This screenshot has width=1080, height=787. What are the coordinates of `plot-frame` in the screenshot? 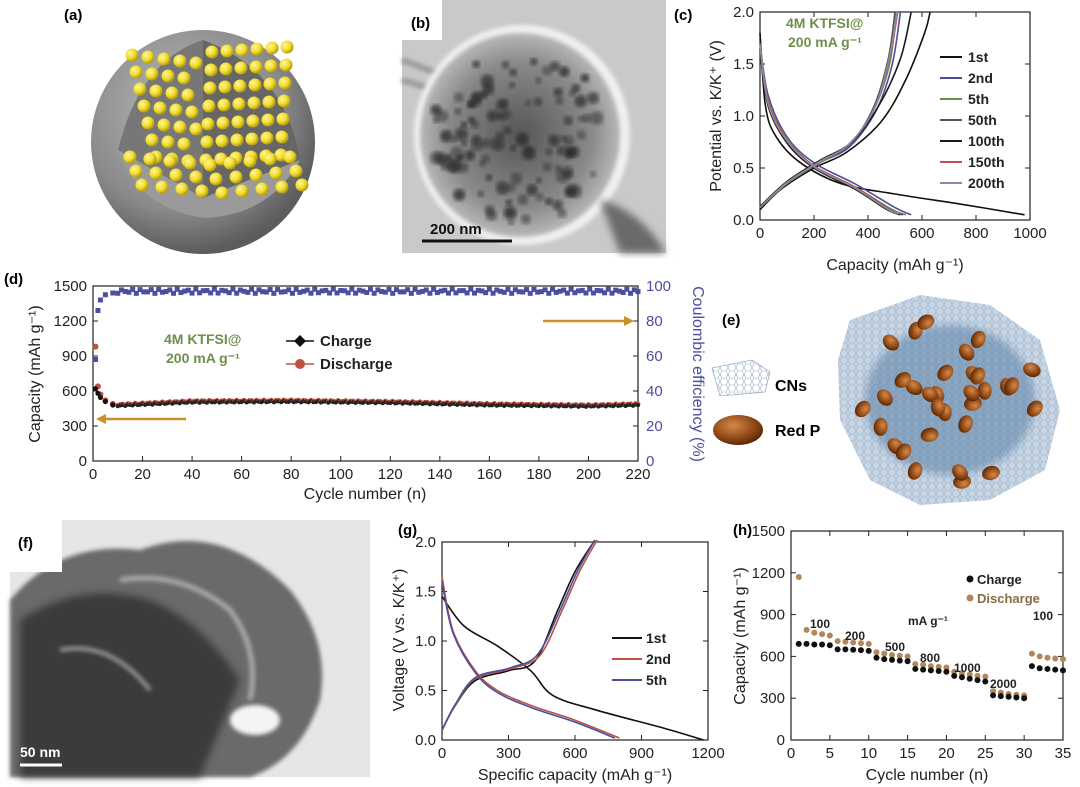 It's located at (365, 373).